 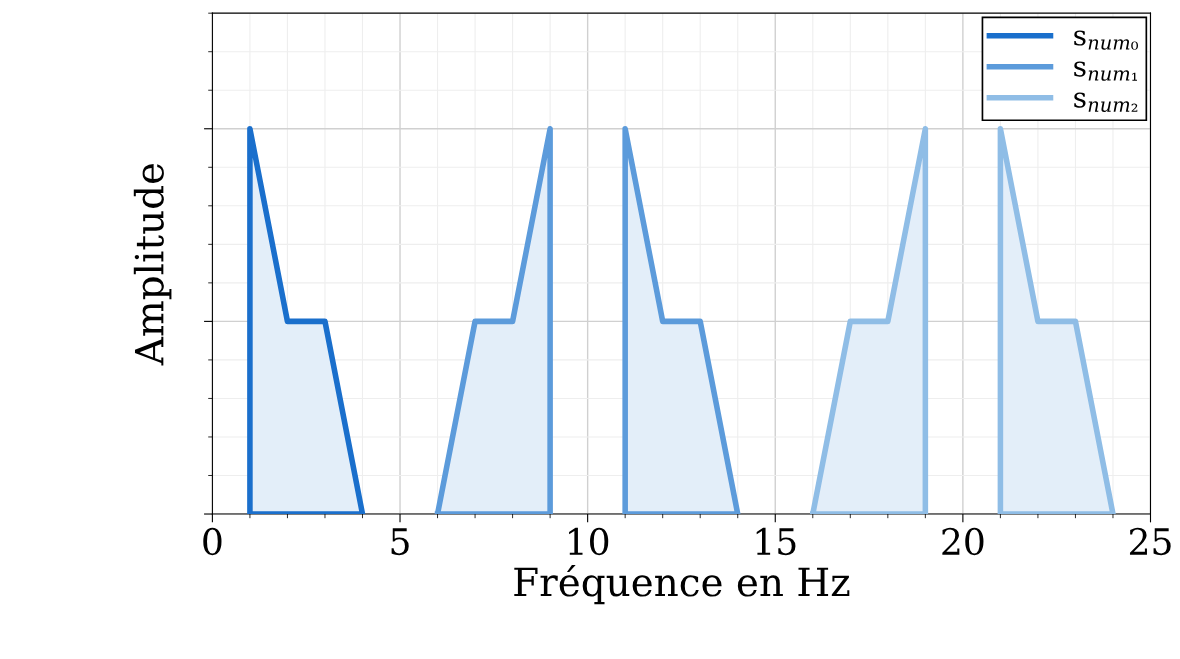 I want to click on x-tick-label: 15, so click(x=776, y=541).